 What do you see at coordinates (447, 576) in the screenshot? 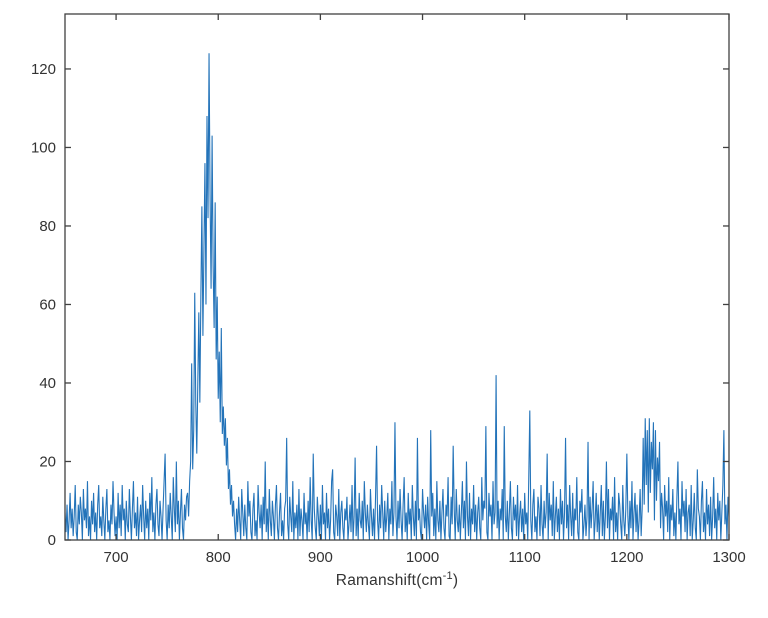
I see `x-axis-label-exponent: -1` at bounding box center [447, 576].